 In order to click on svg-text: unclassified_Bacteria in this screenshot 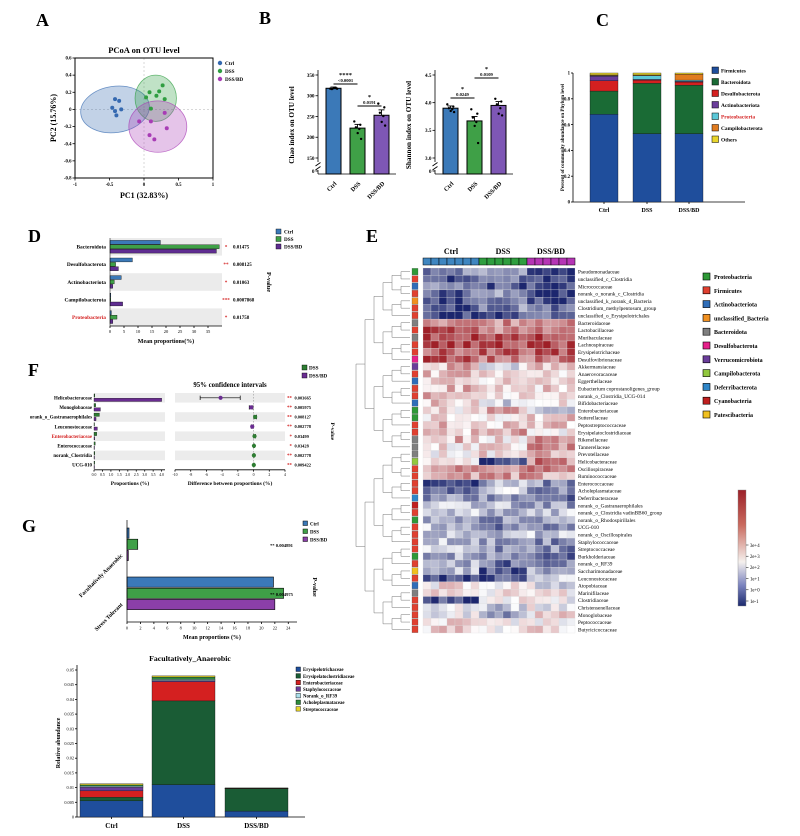, I will do `click(741, 319)`.